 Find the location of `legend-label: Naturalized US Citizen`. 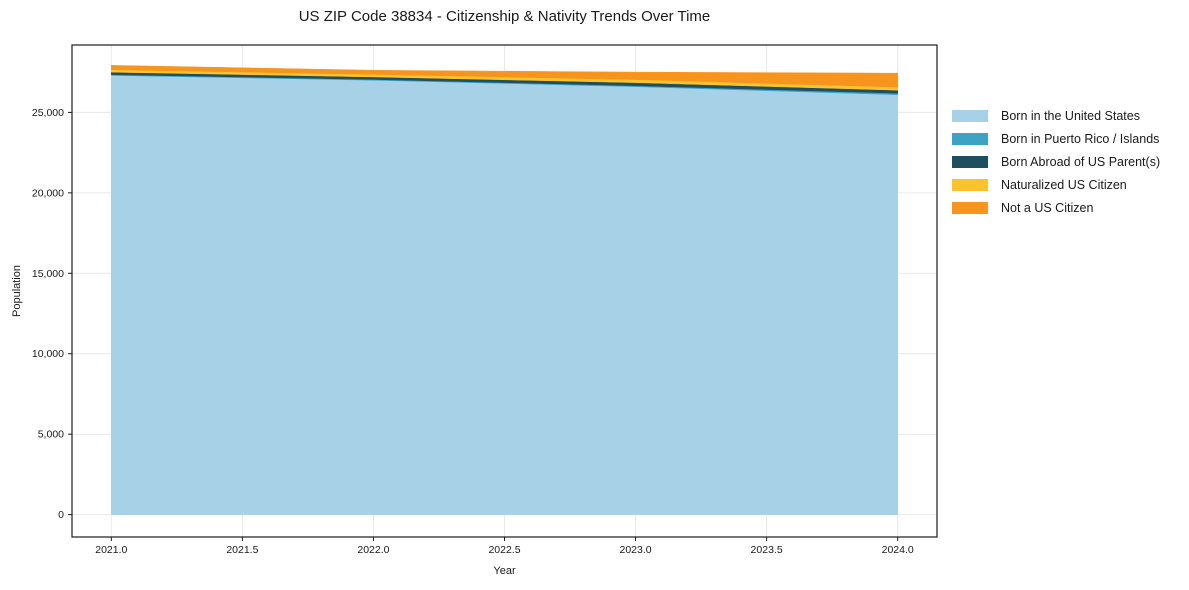

legend-label: Naturalized US Citizen is located at coordinates (1064, 184).